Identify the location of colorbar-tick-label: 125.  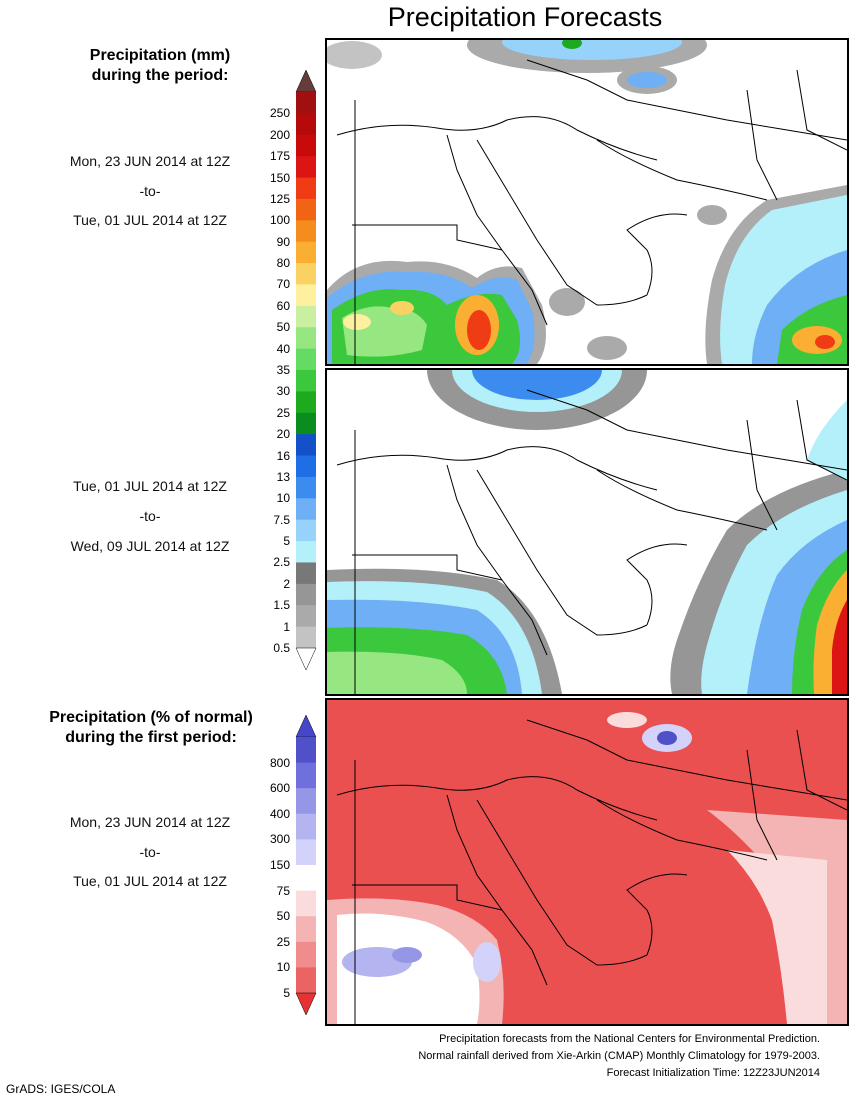
(279, 198).